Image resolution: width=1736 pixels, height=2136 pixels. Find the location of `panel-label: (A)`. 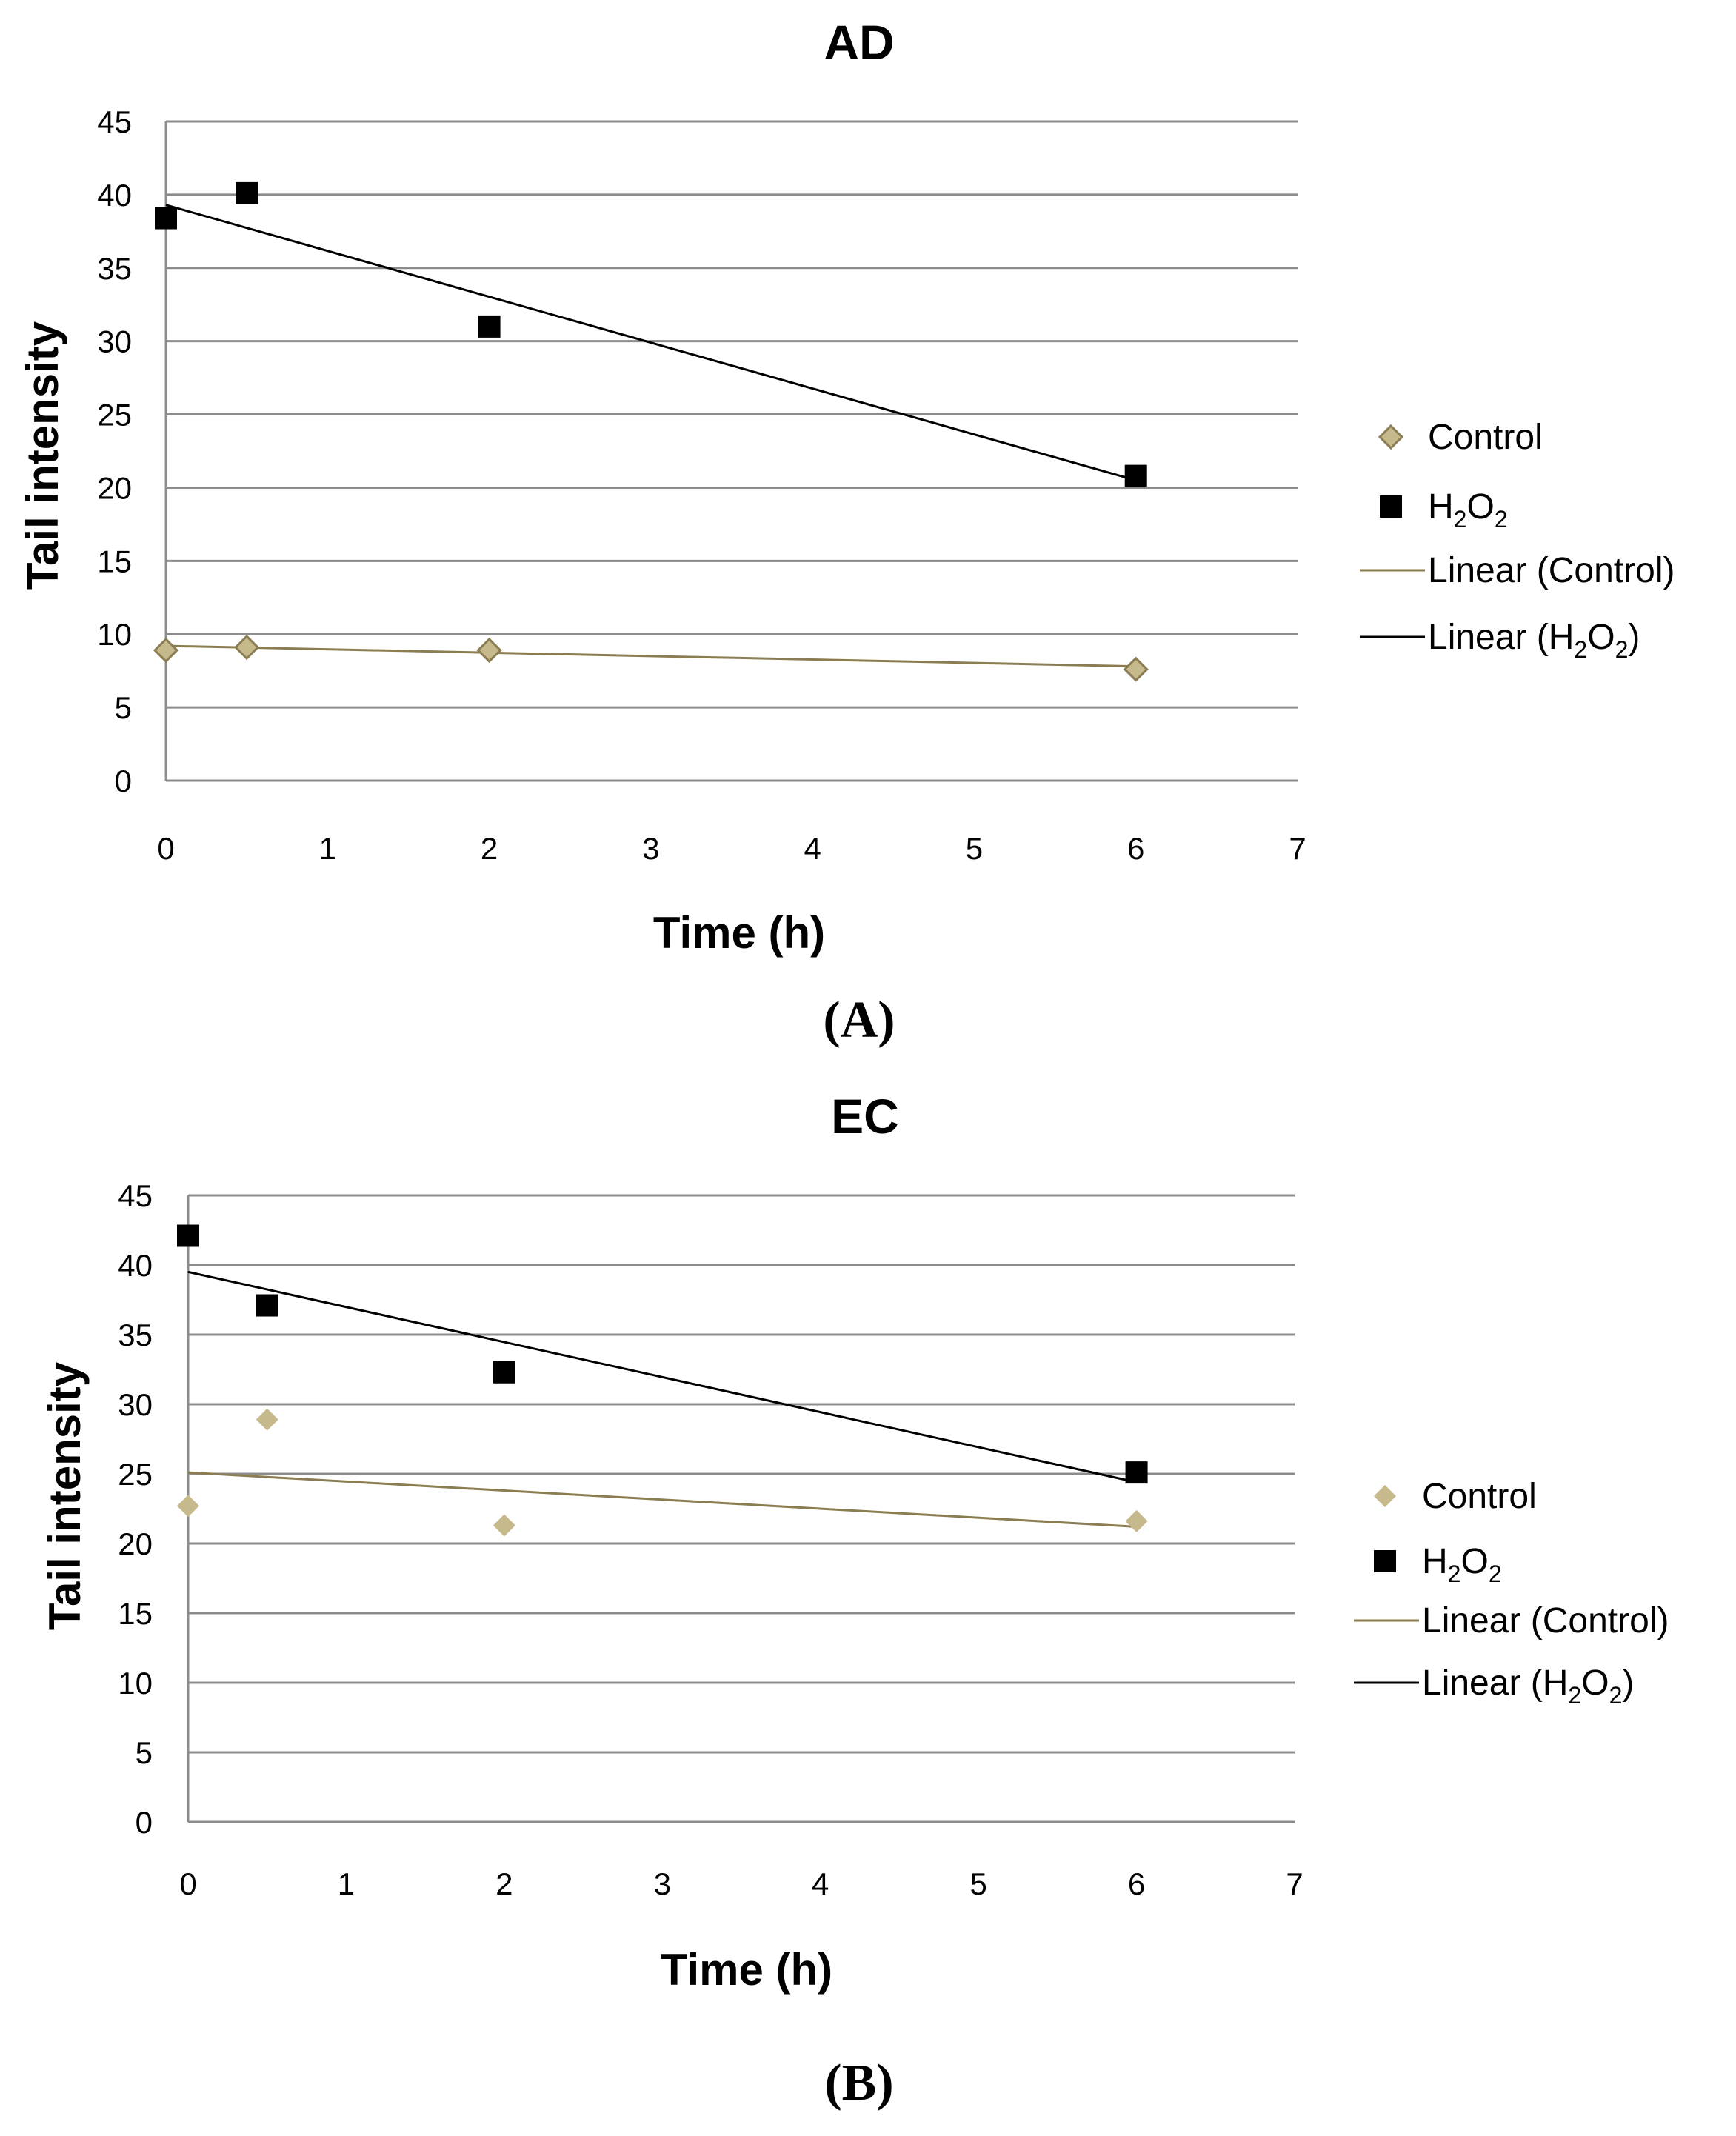

panel-label: (A) is located at coordinates (859, 1020).